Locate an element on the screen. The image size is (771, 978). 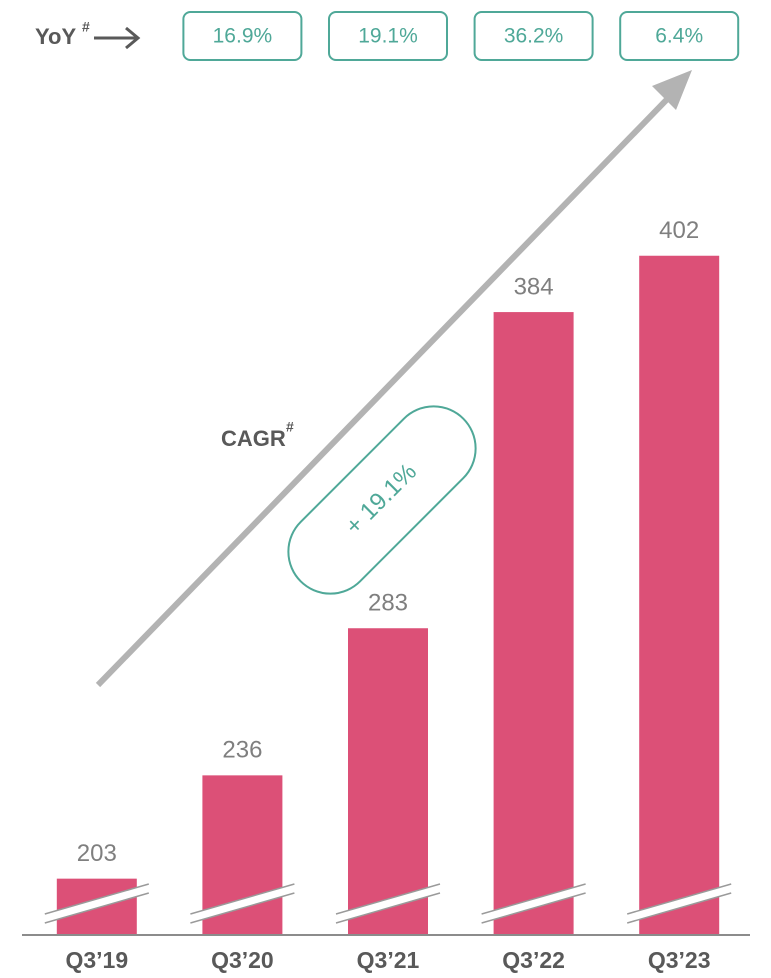
yoy-label: YoY is located at coordinates (55, 36).